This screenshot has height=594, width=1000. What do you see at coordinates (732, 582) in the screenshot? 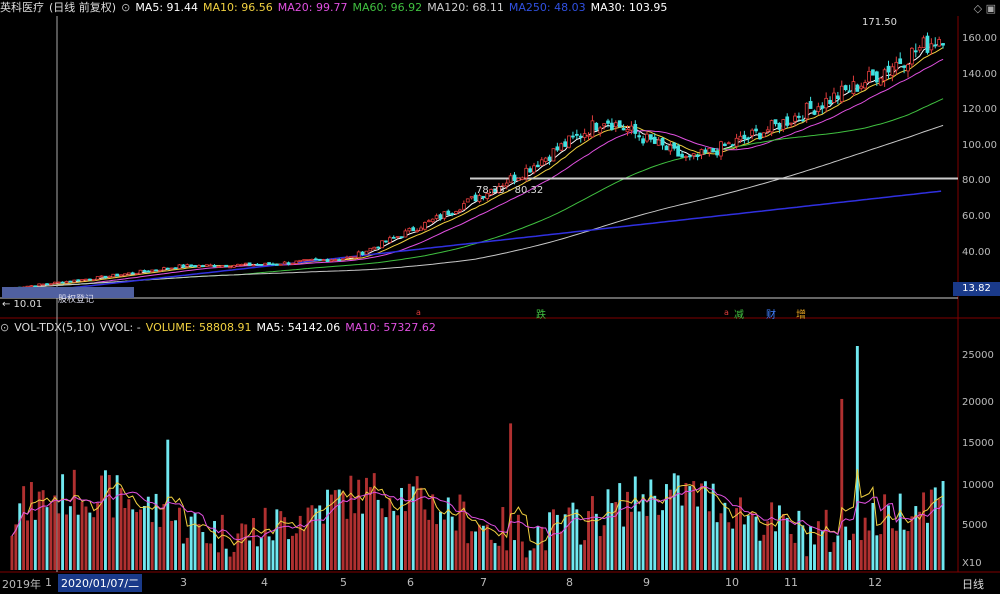
I see `month-label: 10` at bounding box center [732, 582].